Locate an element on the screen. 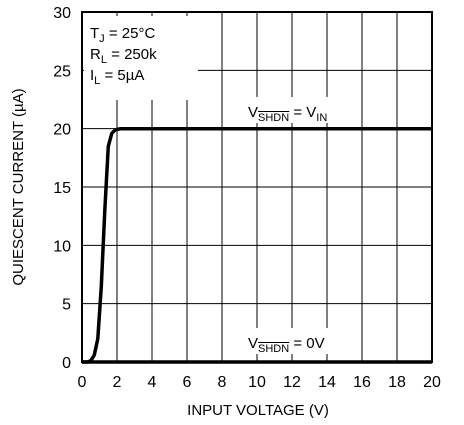 This screenshot has height=425, width=464. x-tick-label: 16 is located at coordinates (362, 382).